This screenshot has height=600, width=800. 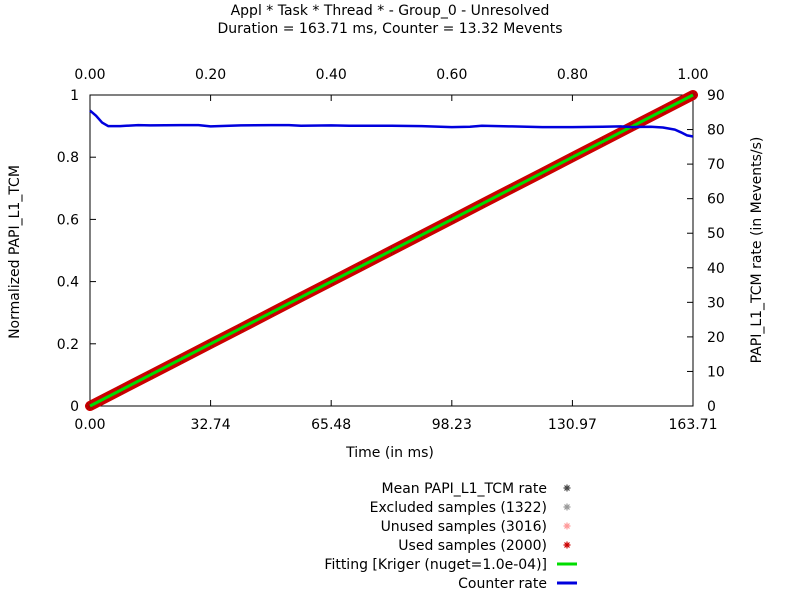 I want to click on y2-tick-label: 50, so click(x=716, y=234).